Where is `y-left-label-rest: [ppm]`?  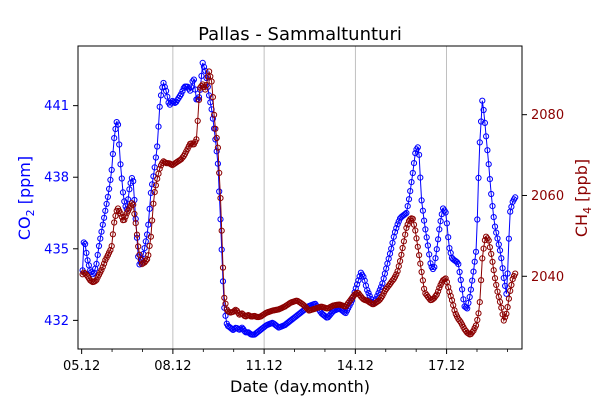 y-left-label-rest: [ppm] is located at coordinates (24, 182).